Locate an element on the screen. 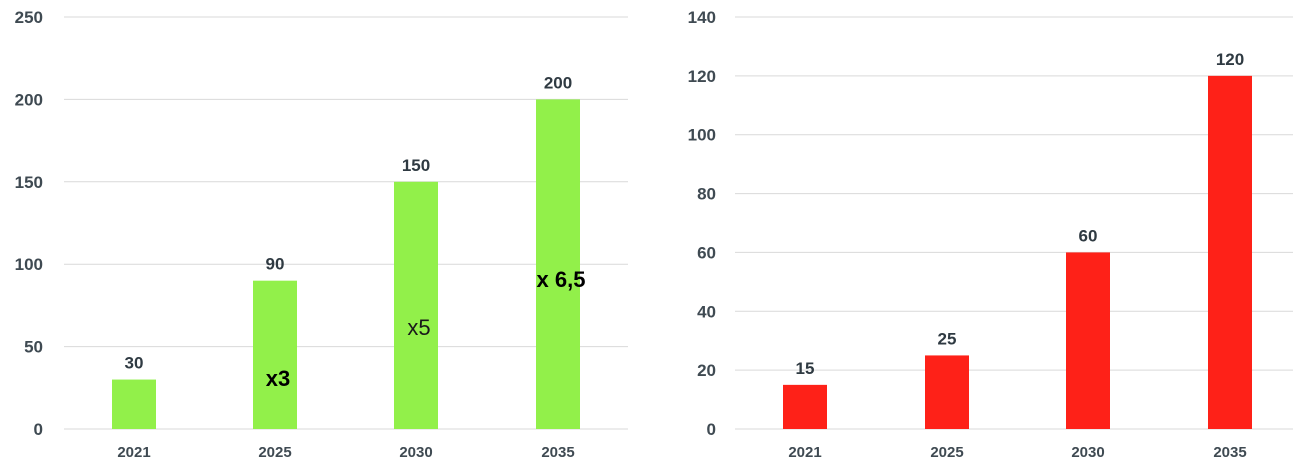 This screenshot has width=1300, height=468. data-label: 200 is located at coordinates (558, 82).